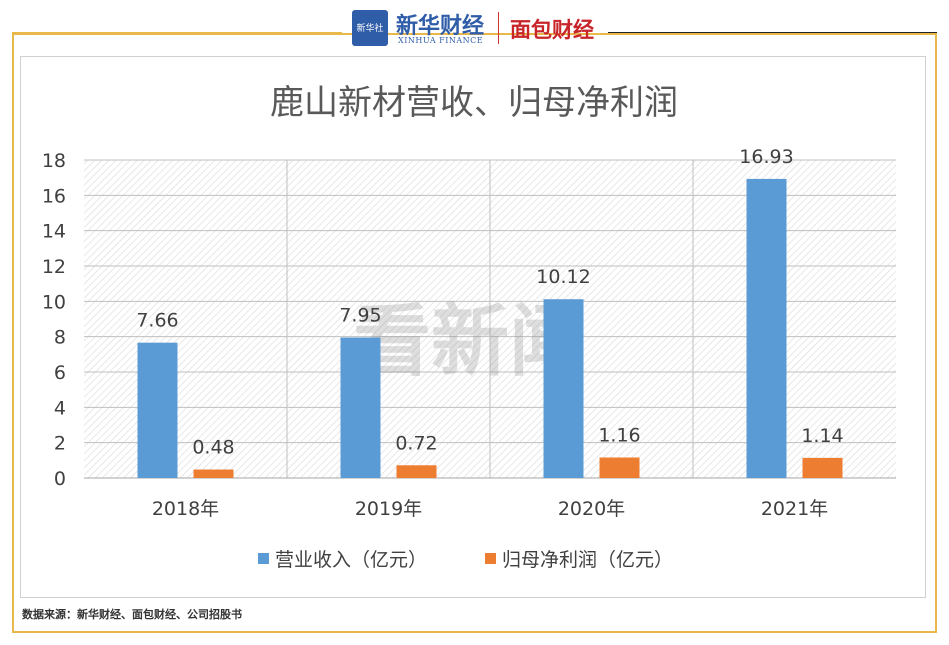  I want to click on xinhua-logo-icon: 新华社, so click(370, 28).